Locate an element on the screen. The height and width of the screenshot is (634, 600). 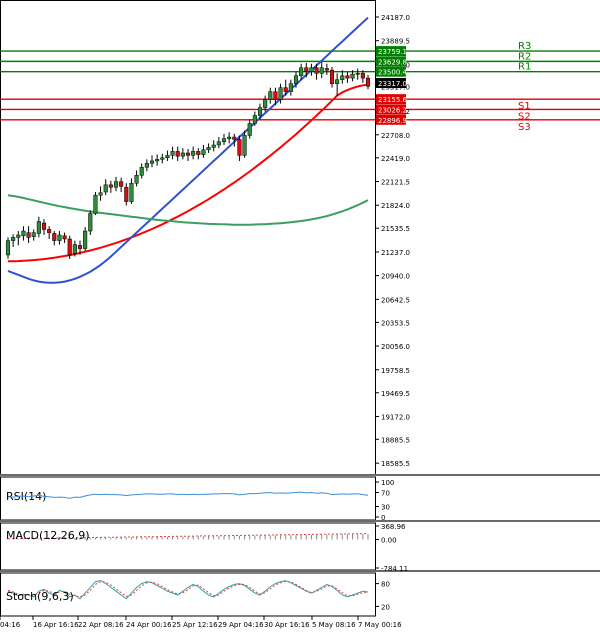
price-tick-label: 22708.0 is located at coordinates (395, 136).